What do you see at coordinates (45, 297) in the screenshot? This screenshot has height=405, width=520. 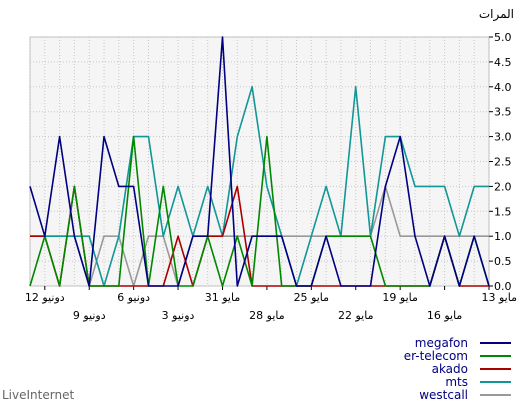 I see `x-tick-label: 12 دونيو` at bounding box center [45, 297].